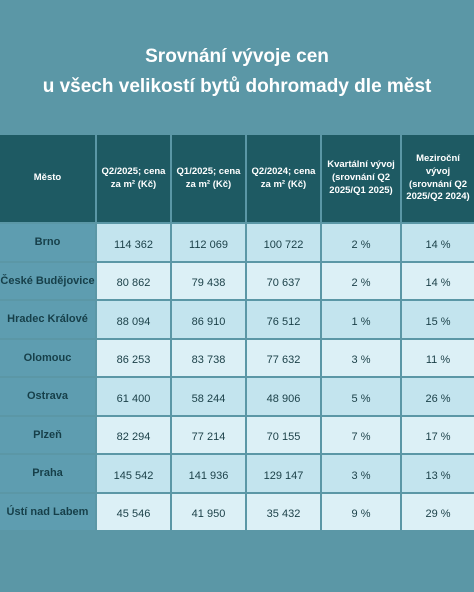 This screenshot has height=592, width=474. Describe the element at coordinates (133, 319) in the screenshot. I see `value-cell: 88 094` at that location.